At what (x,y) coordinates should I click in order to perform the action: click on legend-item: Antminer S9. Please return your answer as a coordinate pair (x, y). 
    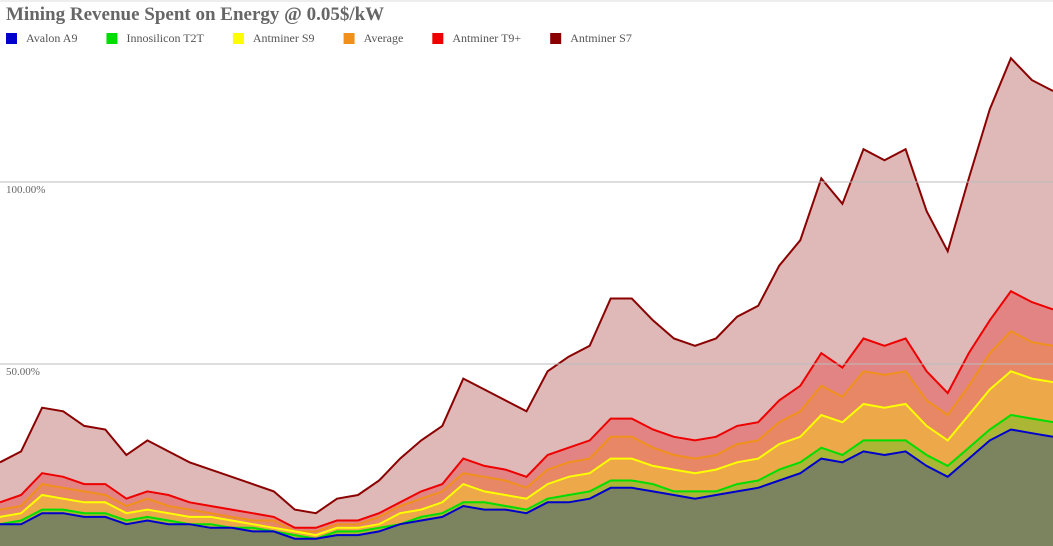
    Looking at the image, I should click on (273, 38).